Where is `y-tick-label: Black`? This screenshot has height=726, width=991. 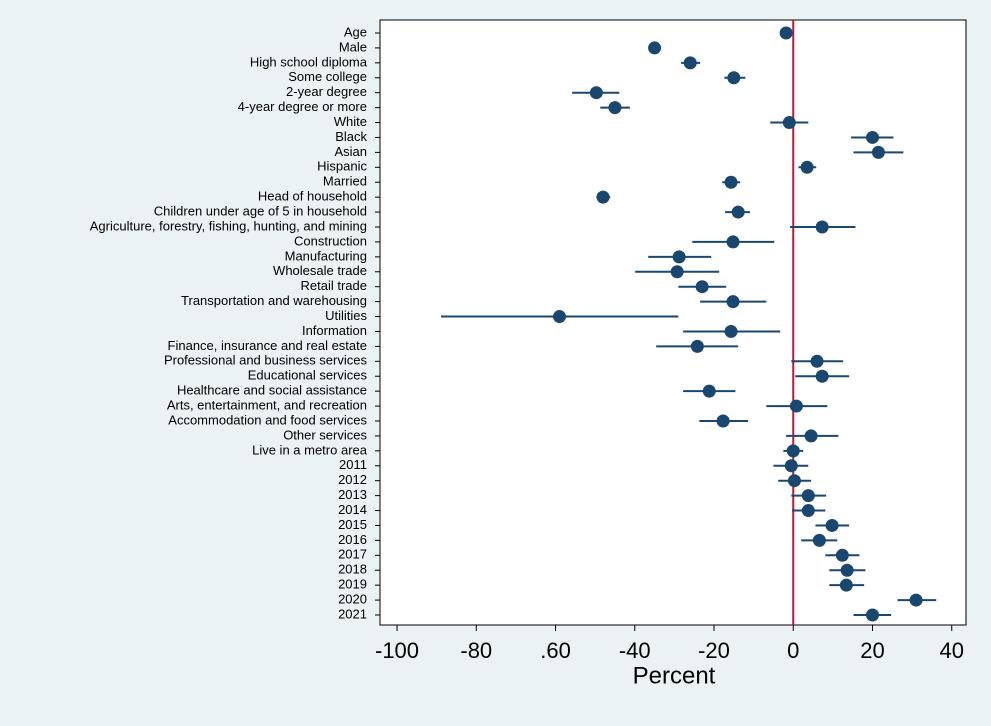 y-tick-label: Black is located at coordinates (351, 136).